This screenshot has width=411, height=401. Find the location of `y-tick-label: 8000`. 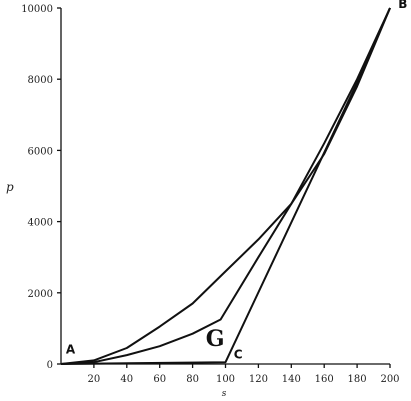

y-tick-label: 8000 is located at coordinates (40, 80).